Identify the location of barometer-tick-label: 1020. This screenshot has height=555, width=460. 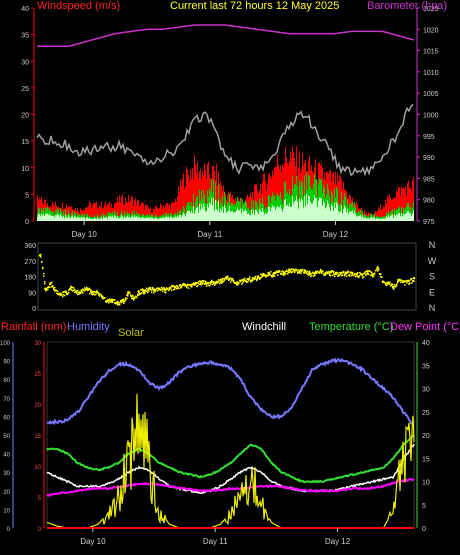
(431, 30).